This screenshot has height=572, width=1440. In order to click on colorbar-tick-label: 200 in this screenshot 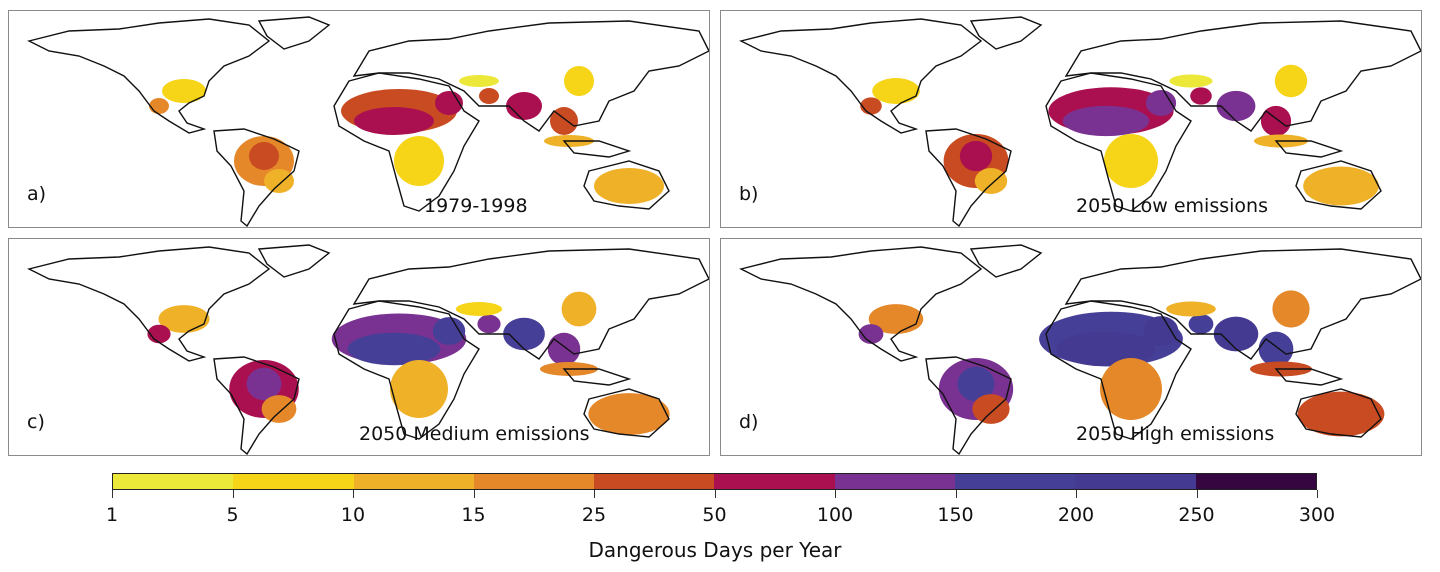, I will do `click(1076, 515)`.